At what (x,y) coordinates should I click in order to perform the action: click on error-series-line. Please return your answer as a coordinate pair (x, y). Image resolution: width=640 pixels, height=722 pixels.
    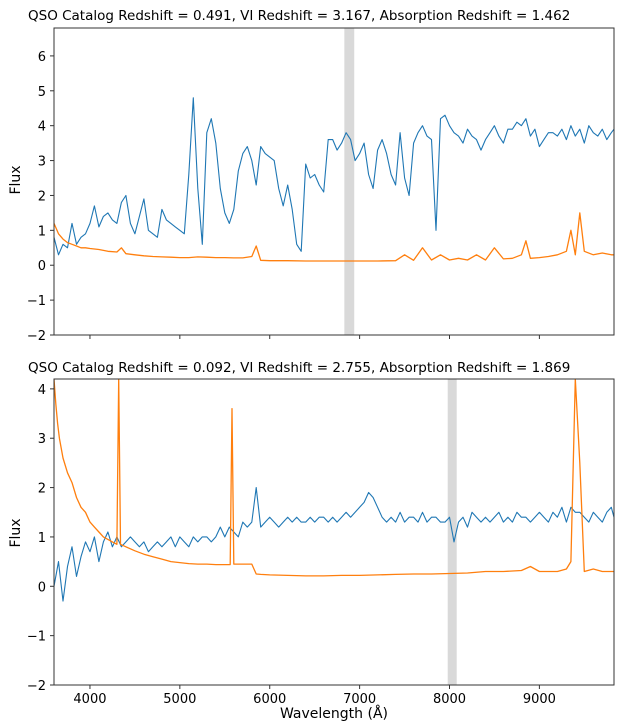
    Looking at the image, I should click on (334, 237).